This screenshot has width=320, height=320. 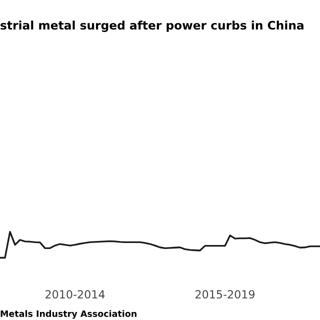 I want to click on x-tick-label: 2015-2019, so click(x=225, y=294).